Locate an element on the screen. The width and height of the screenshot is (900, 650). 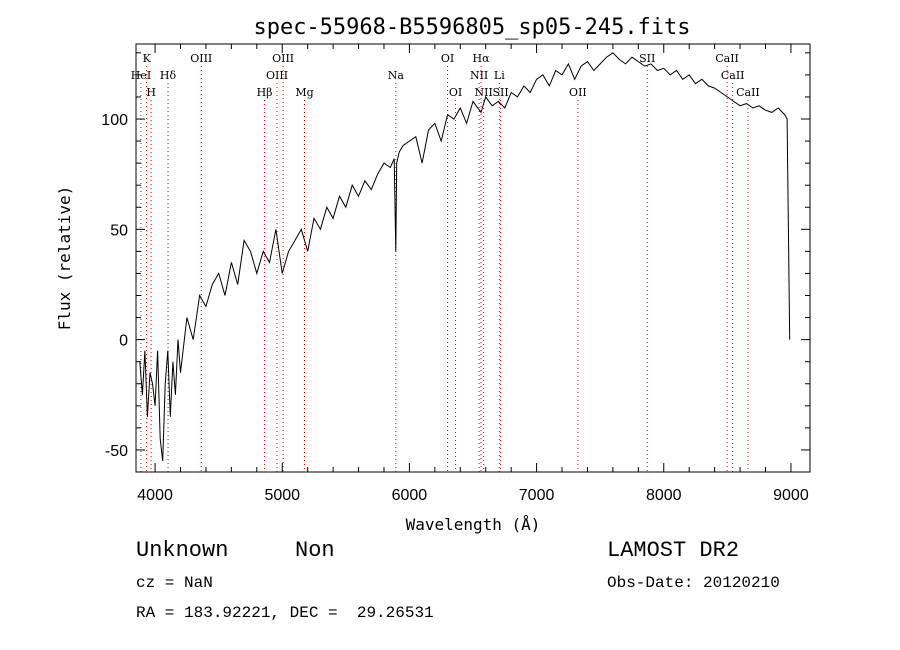
x-tick-label: 5000 is located at coordinates (282, 495).